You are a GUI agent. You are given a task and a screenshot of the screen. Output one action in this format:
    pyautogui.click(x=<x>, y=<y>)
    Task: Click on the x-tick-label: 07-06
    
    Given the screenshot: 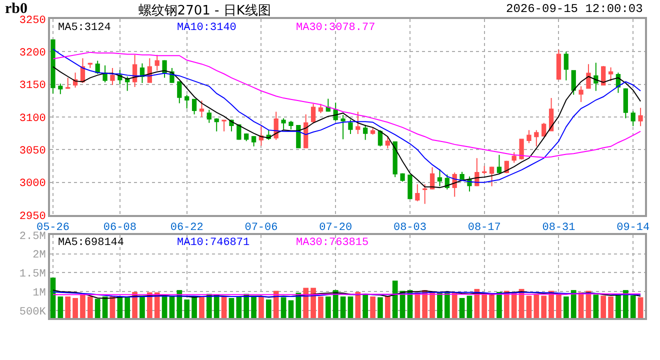 What is the action you would take?
    pyautogui.click(x=261, y=228)
    